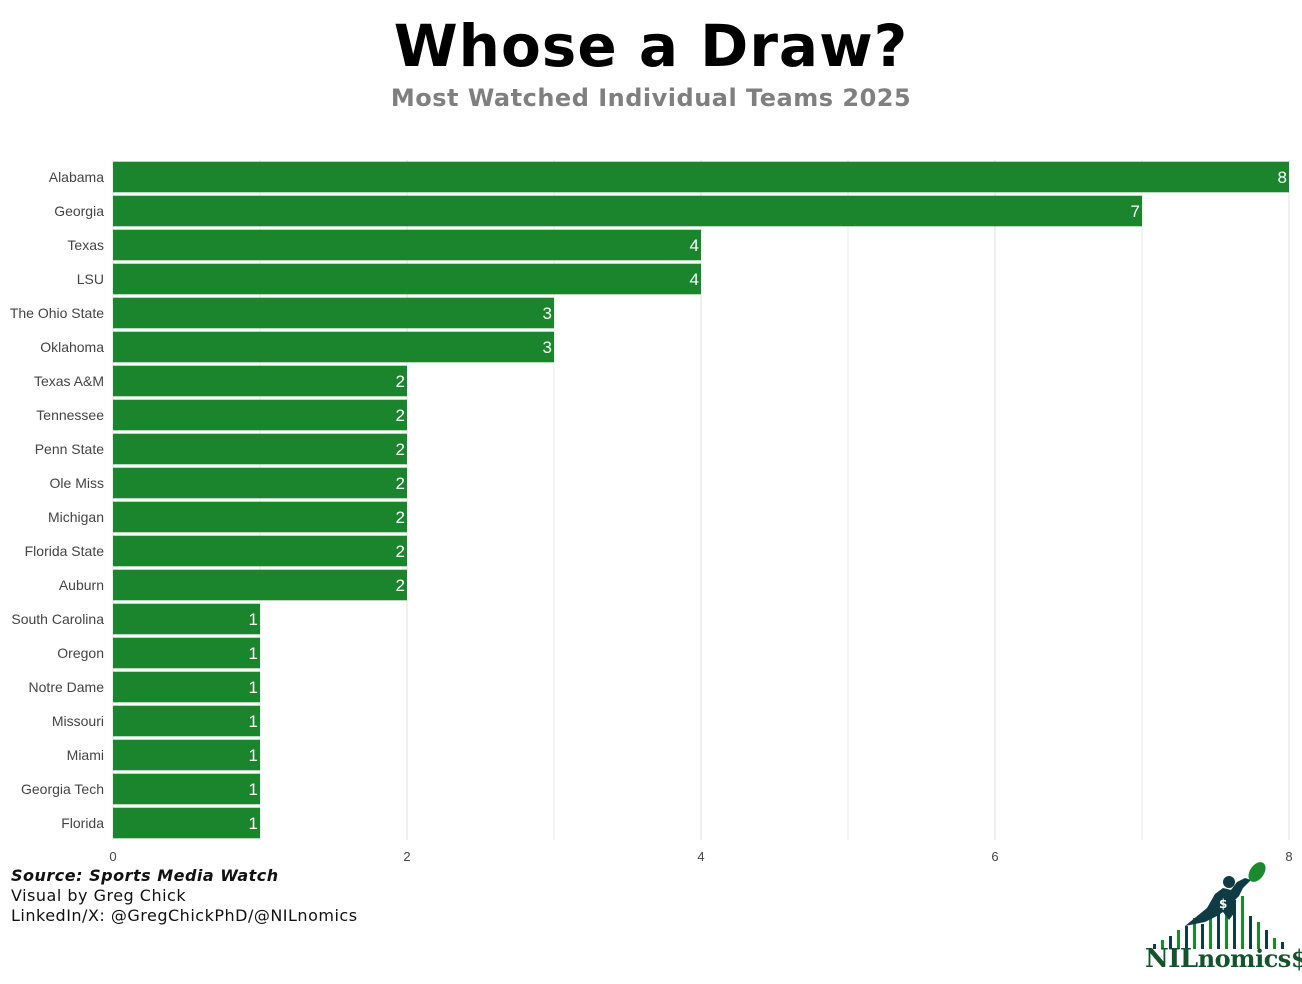 The image size is (1302, 984). What do you see at coordinates (80, 653) in the screenshot?
I see `category-label: Oregon` at bounding box center [80, 653].